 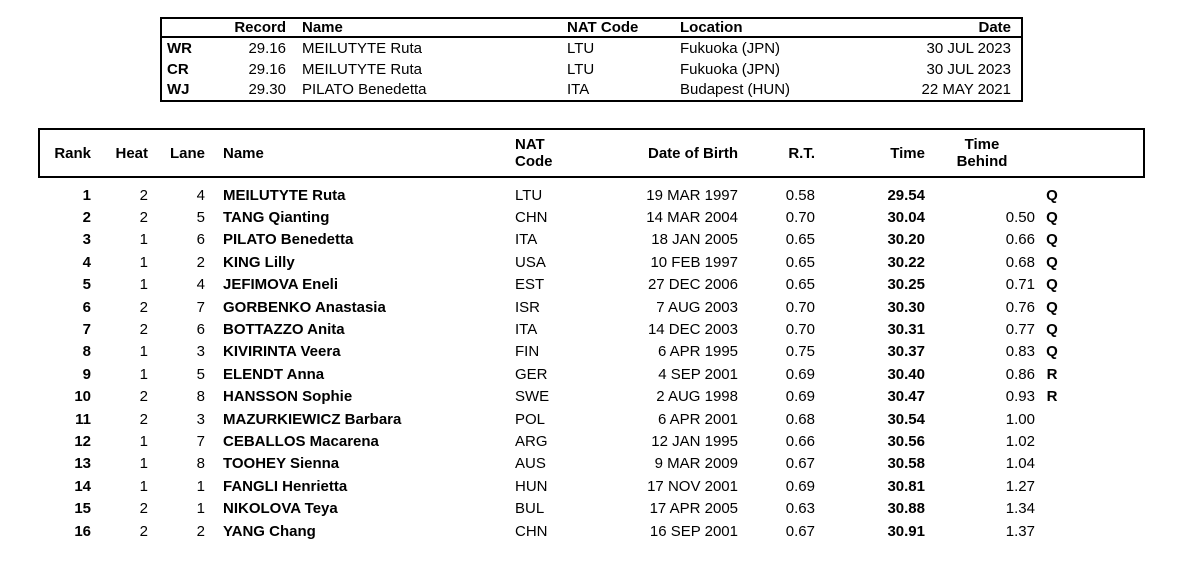 I want to click on col-header-lane: Lane, so click(x=187, y=153).